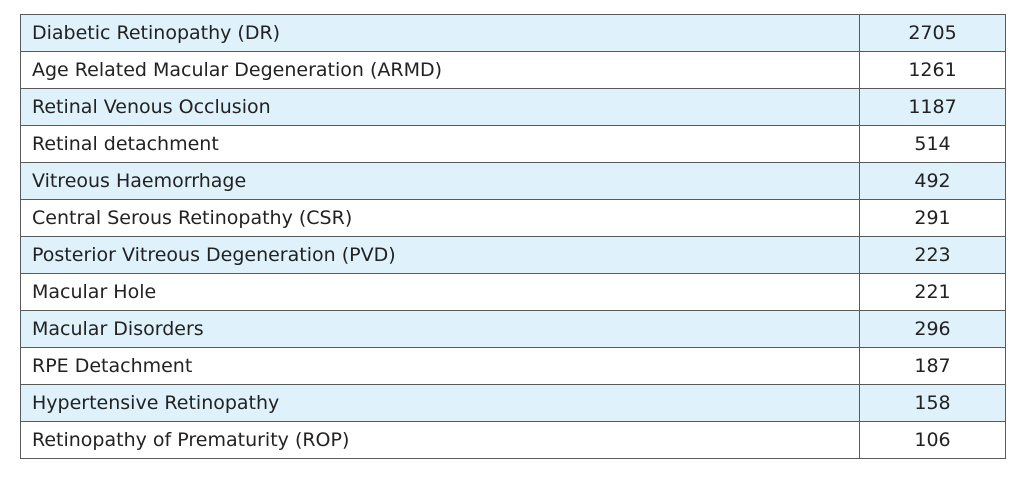  Describe the element at coordinates (440, 107) in the screenshot. I see `condition-cell: Retinal Venous Occlusion` at that location.